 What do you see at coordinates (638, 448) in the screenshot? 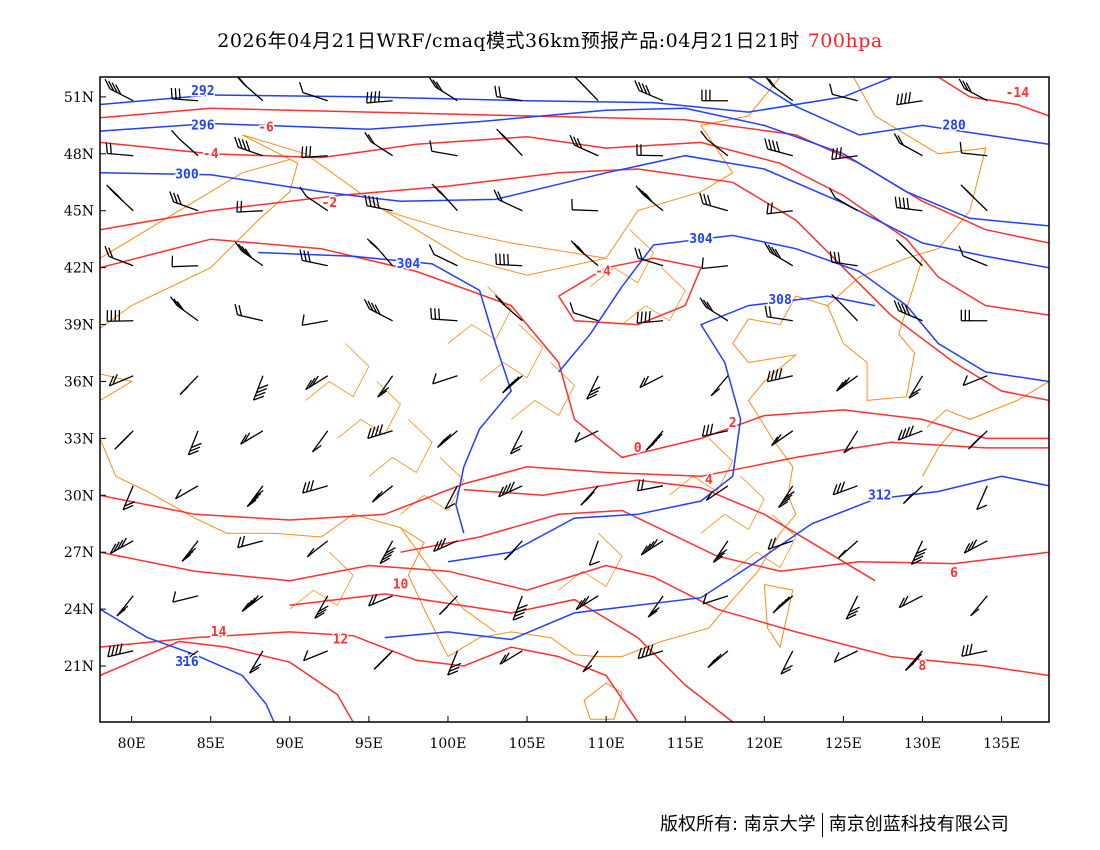
I see `isotherm-label: 0` at bounding box center [638, 448].